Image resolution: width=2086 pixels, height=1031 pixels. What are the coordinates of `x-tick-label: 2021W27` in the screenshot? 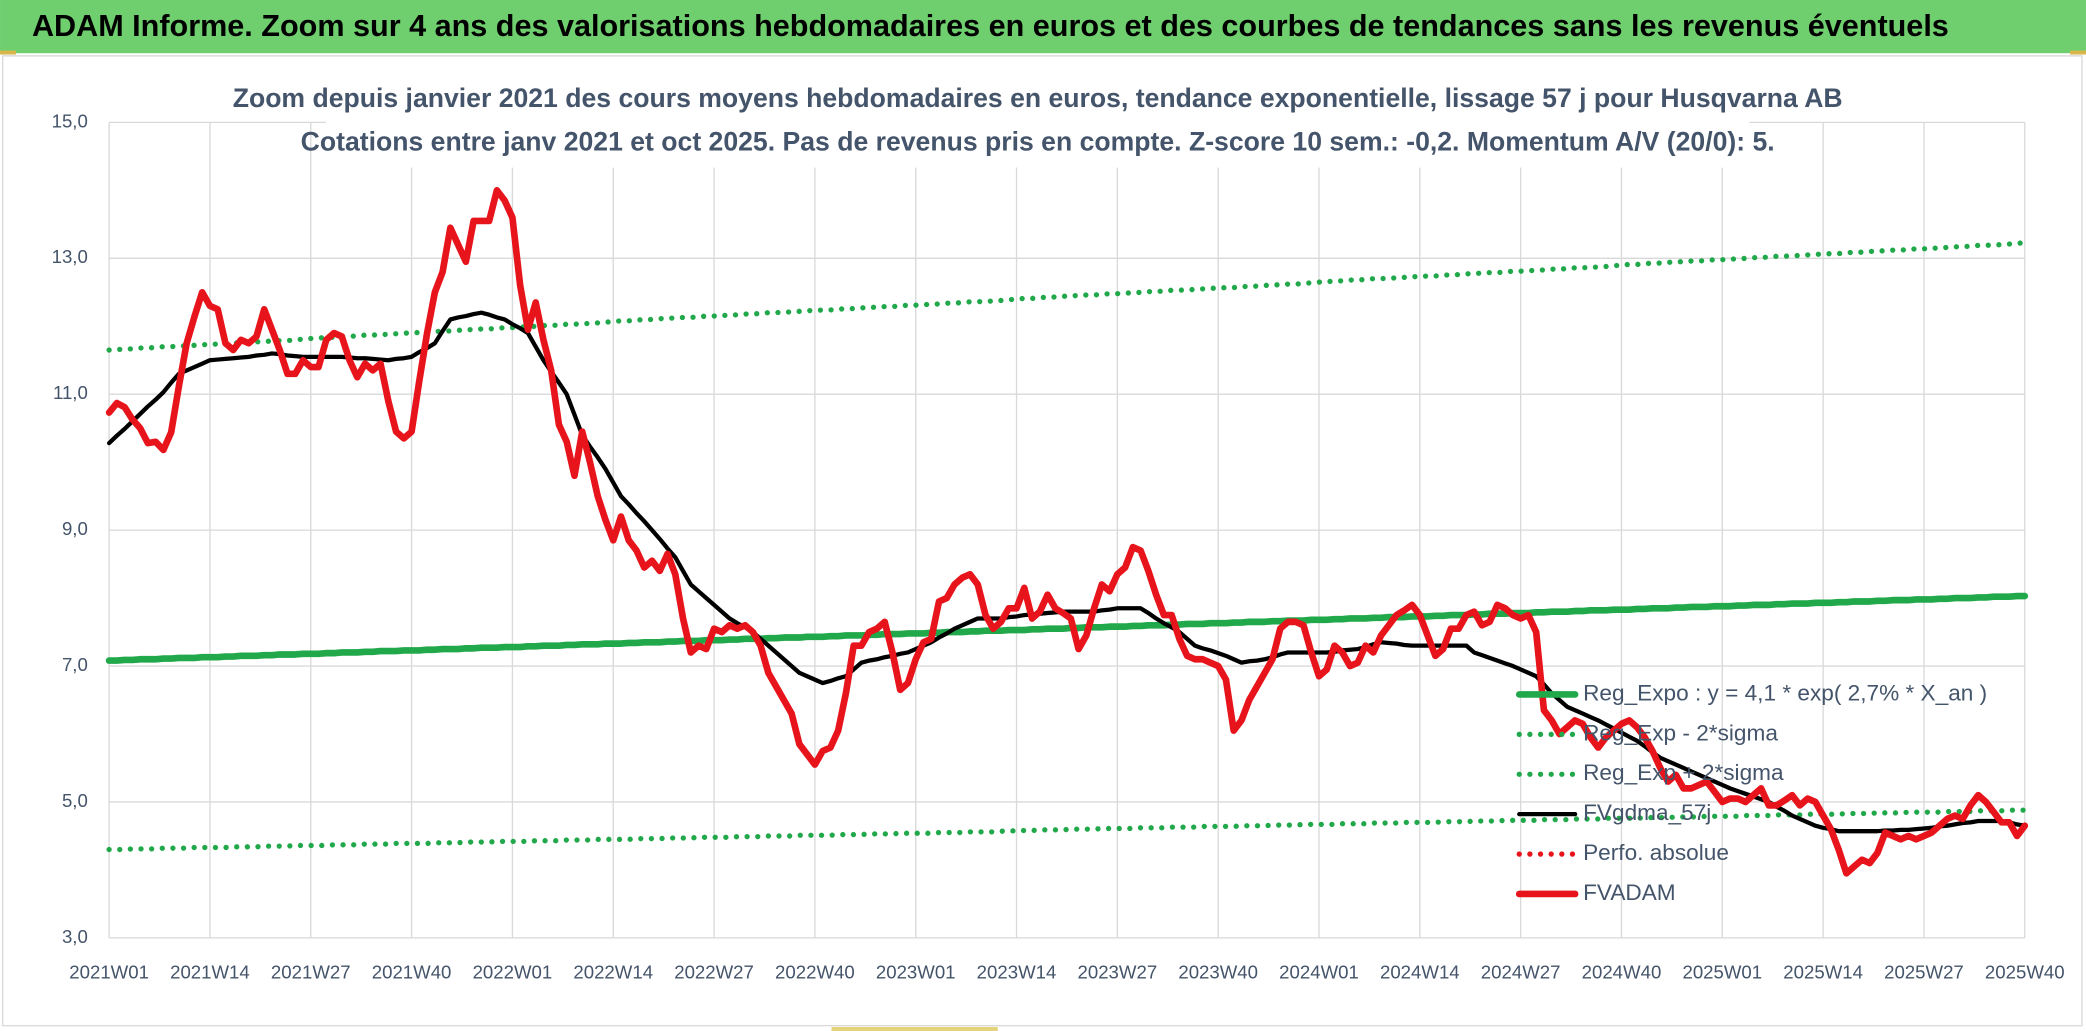 It's located at (311, 972).